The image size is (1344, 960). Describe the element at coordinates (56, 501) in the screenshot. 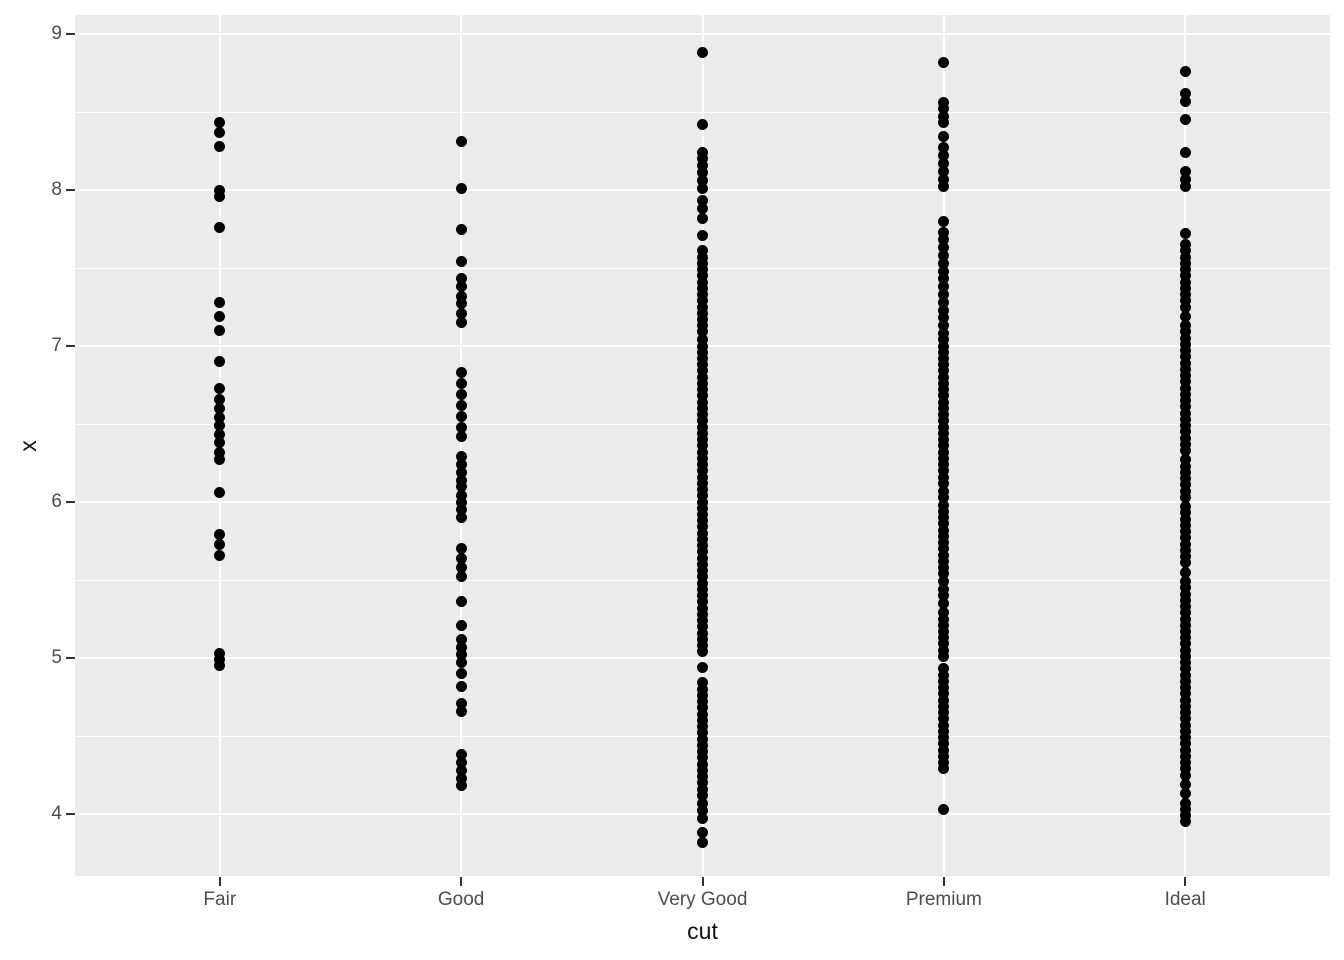

I see `y-tick-label: 6` at that location.